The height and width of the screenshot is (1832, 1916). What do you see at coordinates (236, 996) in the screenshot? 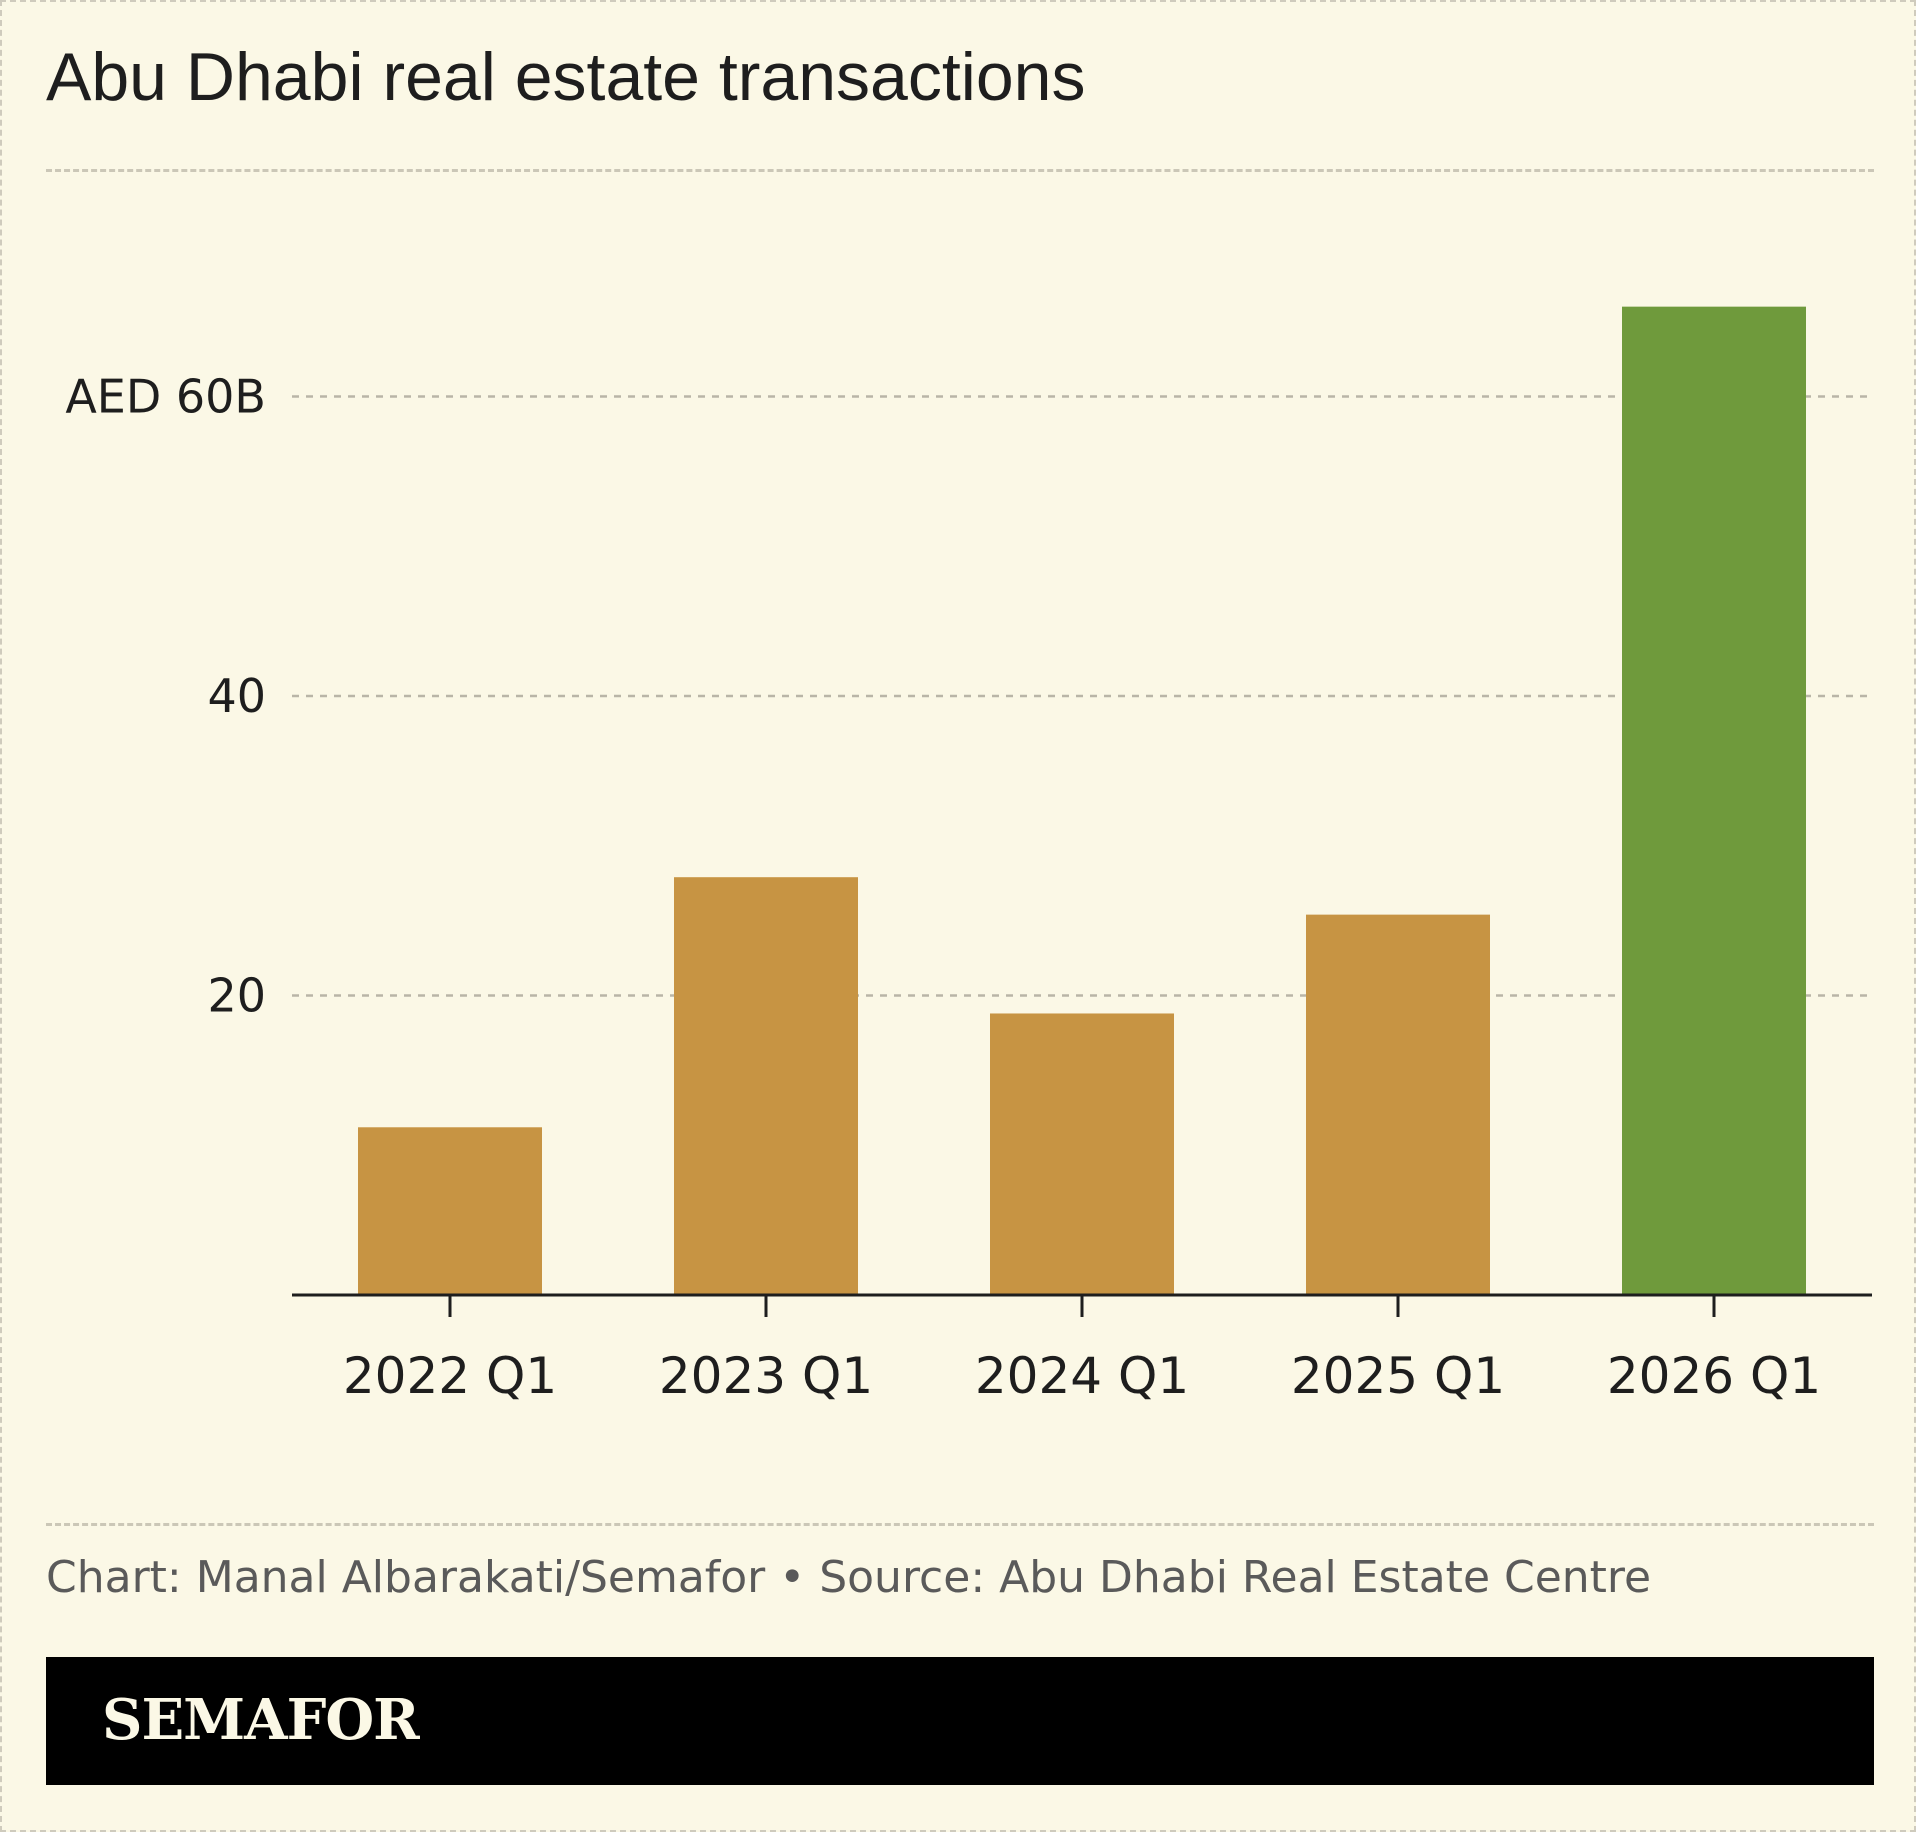
I see `y-tick-label: 20` at bounding box center [236, 996].